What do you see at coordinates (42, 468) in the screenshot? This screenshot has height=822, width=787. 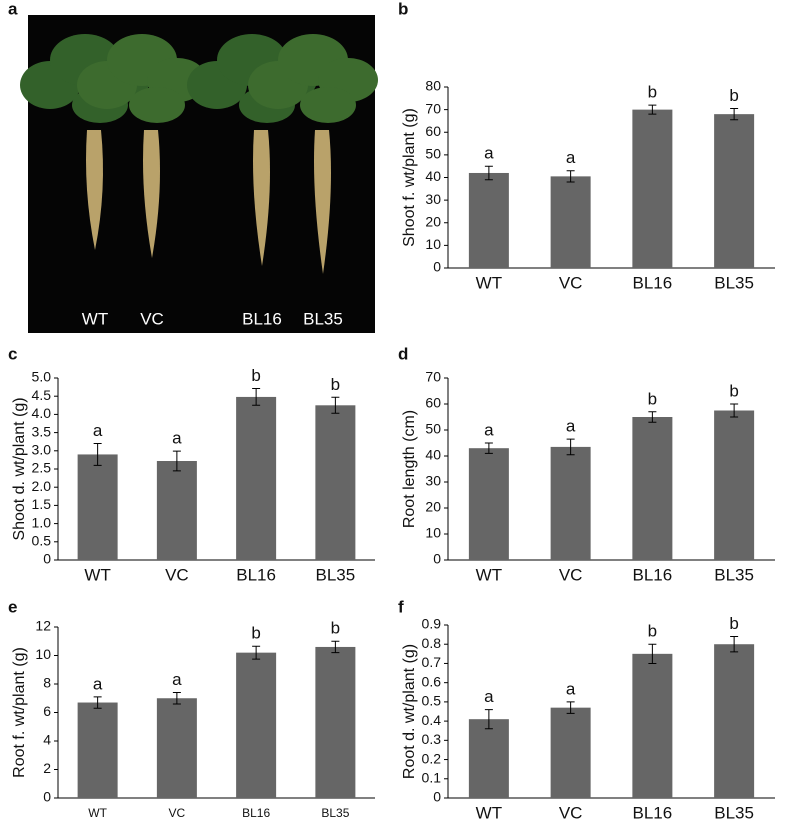 I see `y-tick-label: 2.5` at bounding box center [42, 468].